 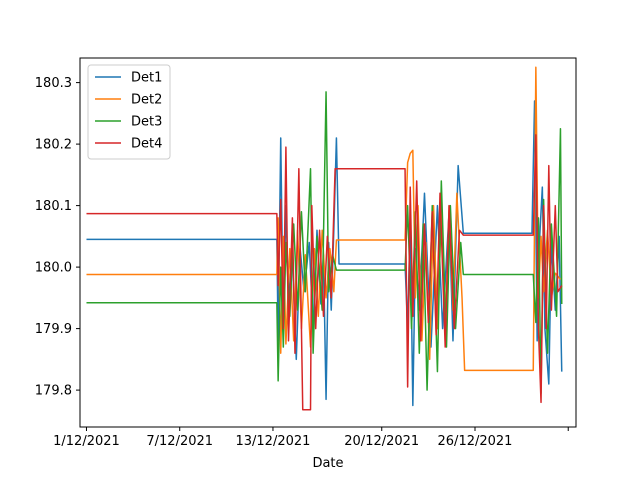 What do you see at coordinates (146, 100) in the screenshot?
I see `legend-label: Det2` at bounding box center [146, 100].